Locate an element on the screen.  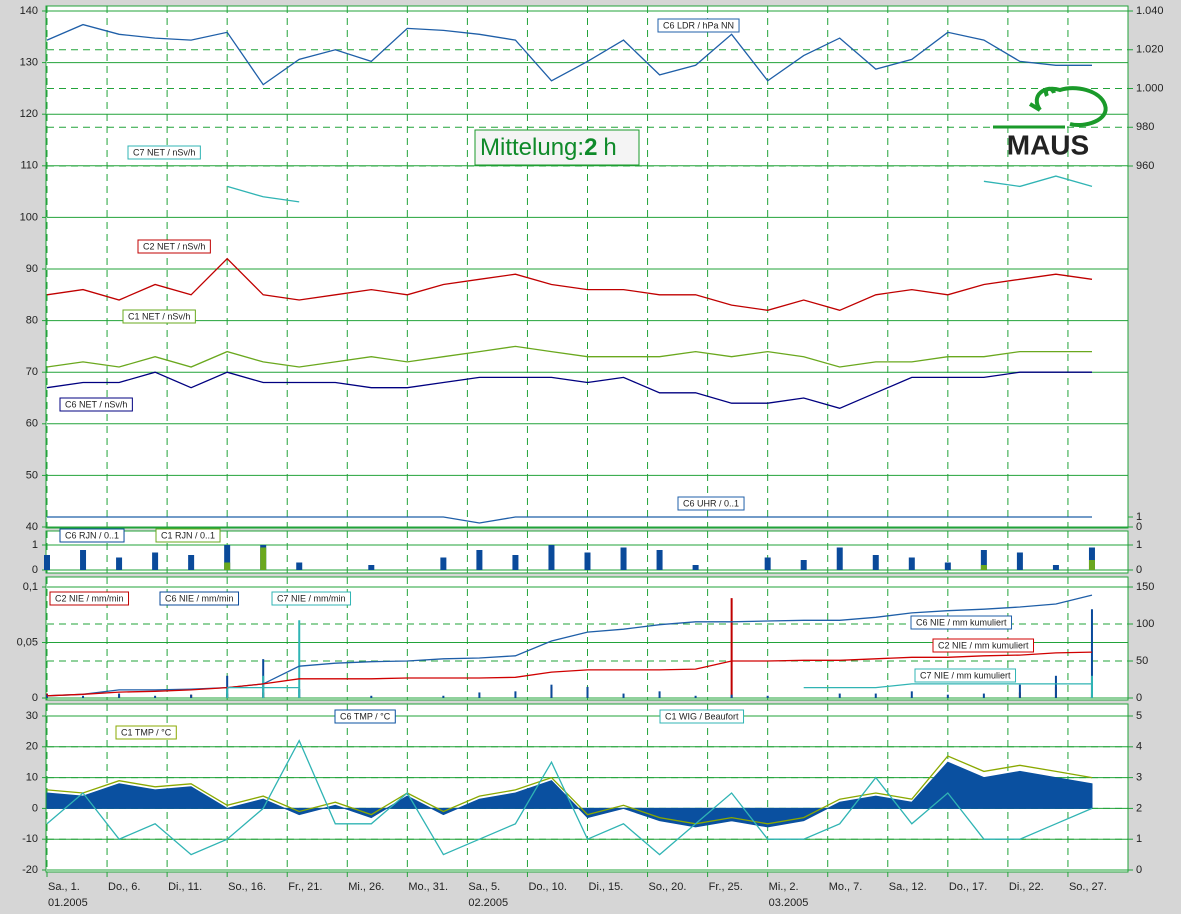
x-tick-label: Mi., 26. is located at coordinates (366, 887).